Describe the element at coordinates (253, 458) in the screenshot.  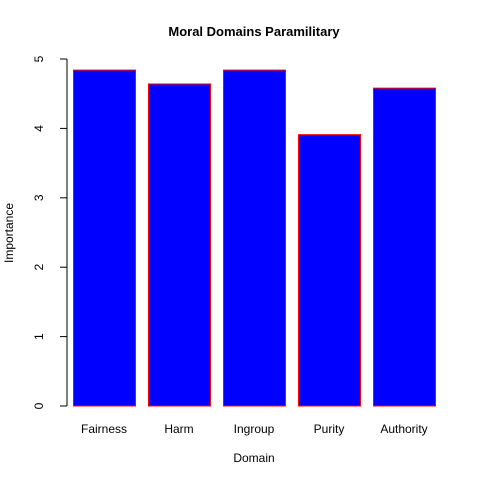
I see `x-axis-label: Domain` at that location.